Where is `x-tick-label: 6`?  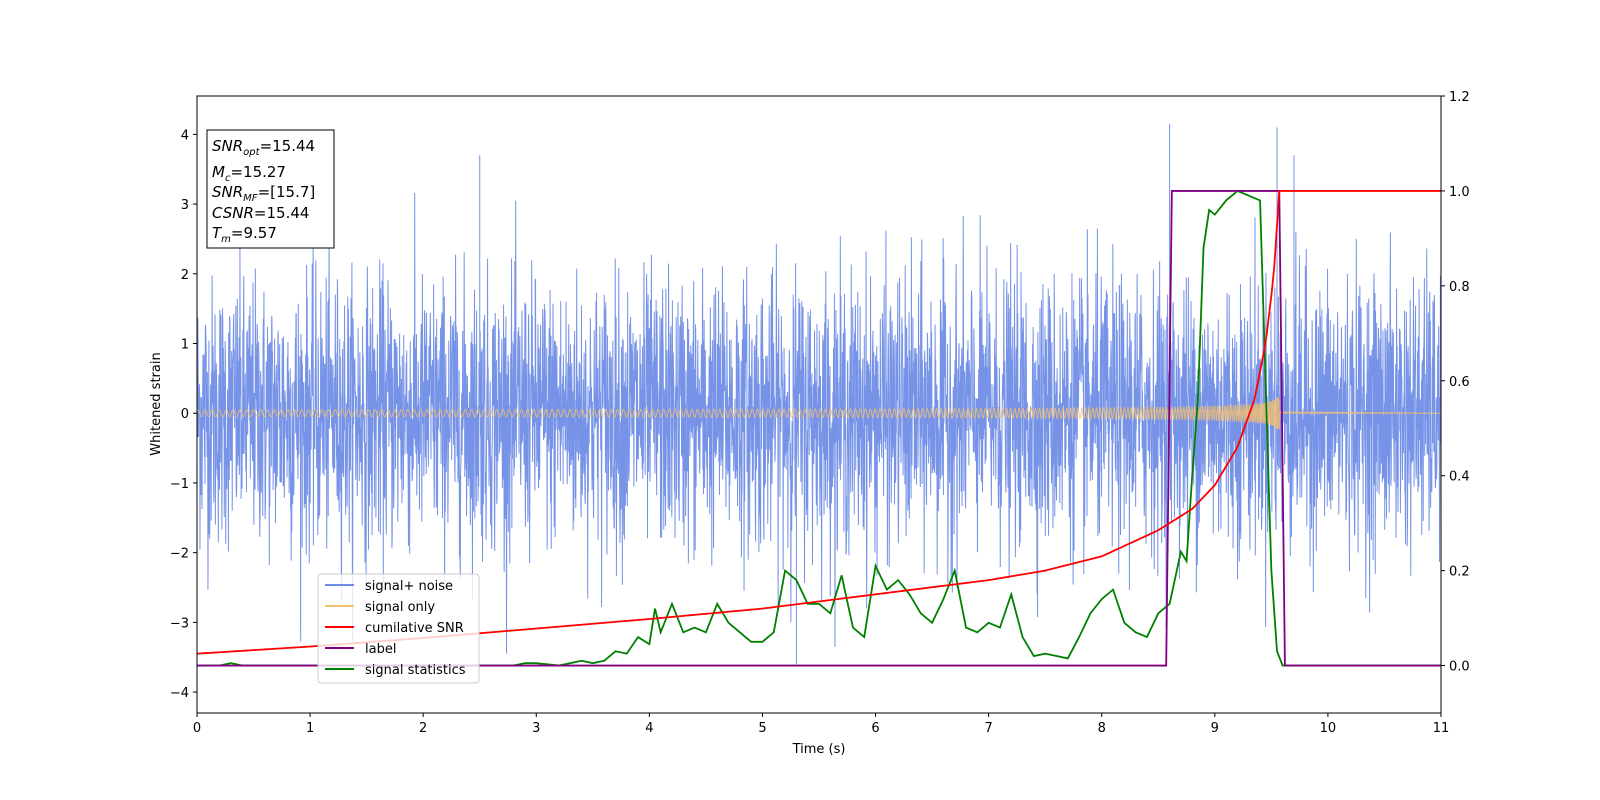
x-tick-label: 6 is located at coordinates (875, 728).